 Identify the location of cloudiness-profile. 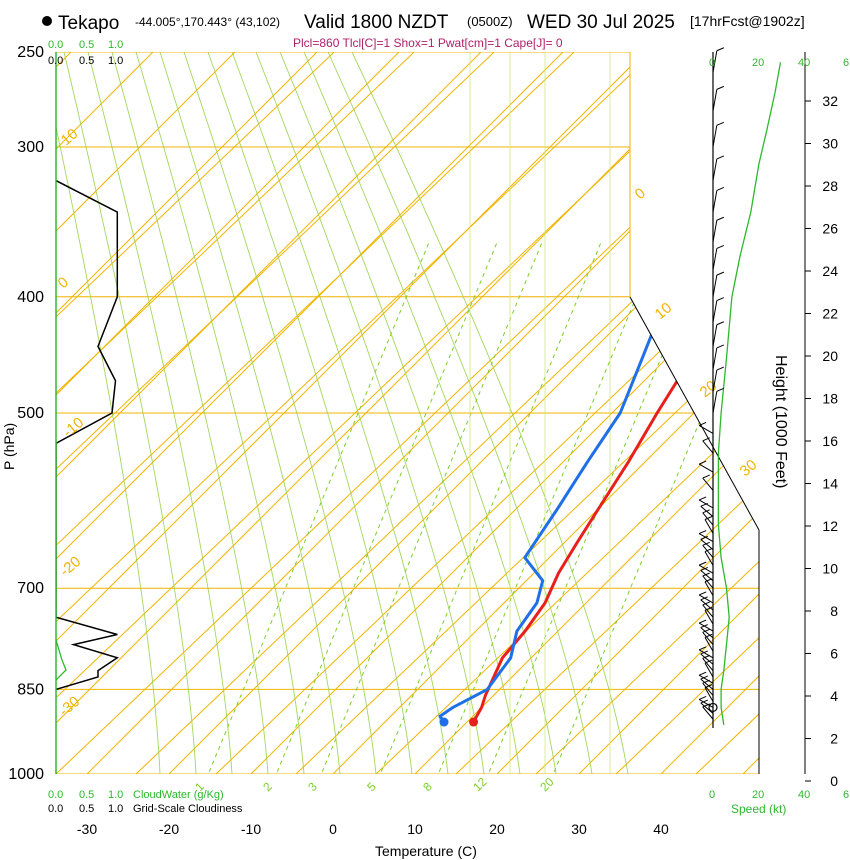
(88, 435).